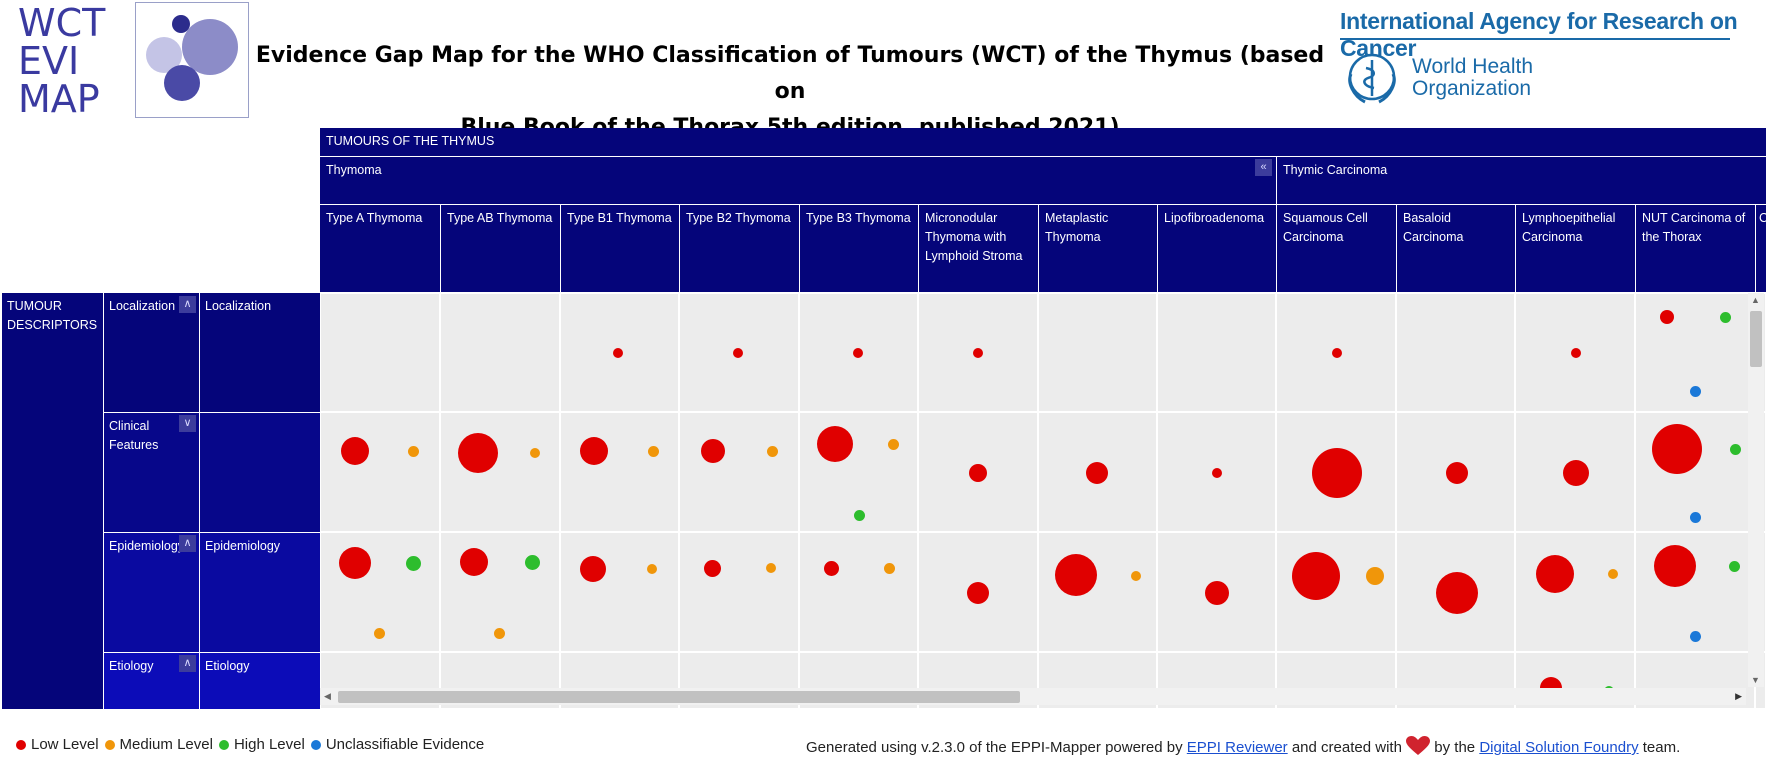 Image resolution: width=1770 pixels, height=762 pixels. Describe the element at coordinates (1760, 248) in the screenshot. I see `column-header-partial: C` at that location.